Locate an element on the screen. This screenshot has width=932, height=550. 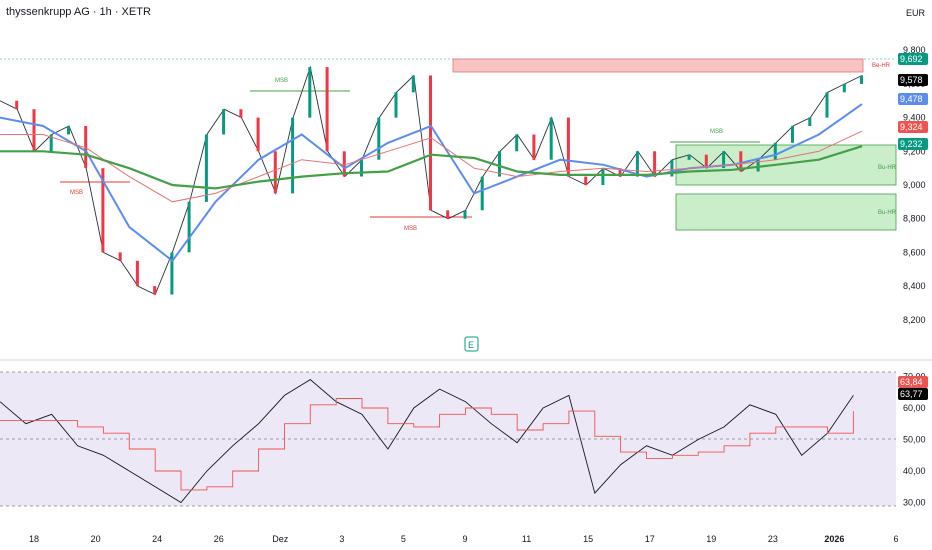
price-tick-label: 9,200 is located at coordinates (914, 151).